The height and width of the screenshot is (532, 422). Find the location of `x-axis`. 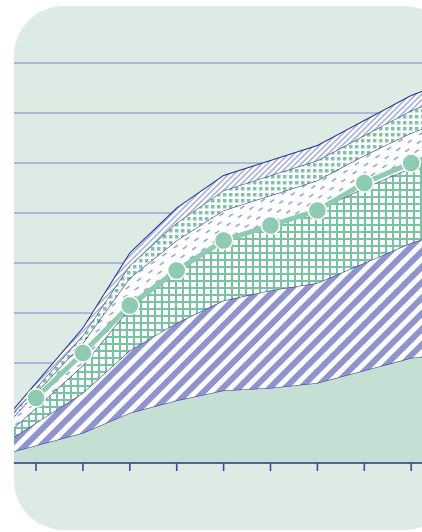

x-axis is located at coordinates (218, 466).